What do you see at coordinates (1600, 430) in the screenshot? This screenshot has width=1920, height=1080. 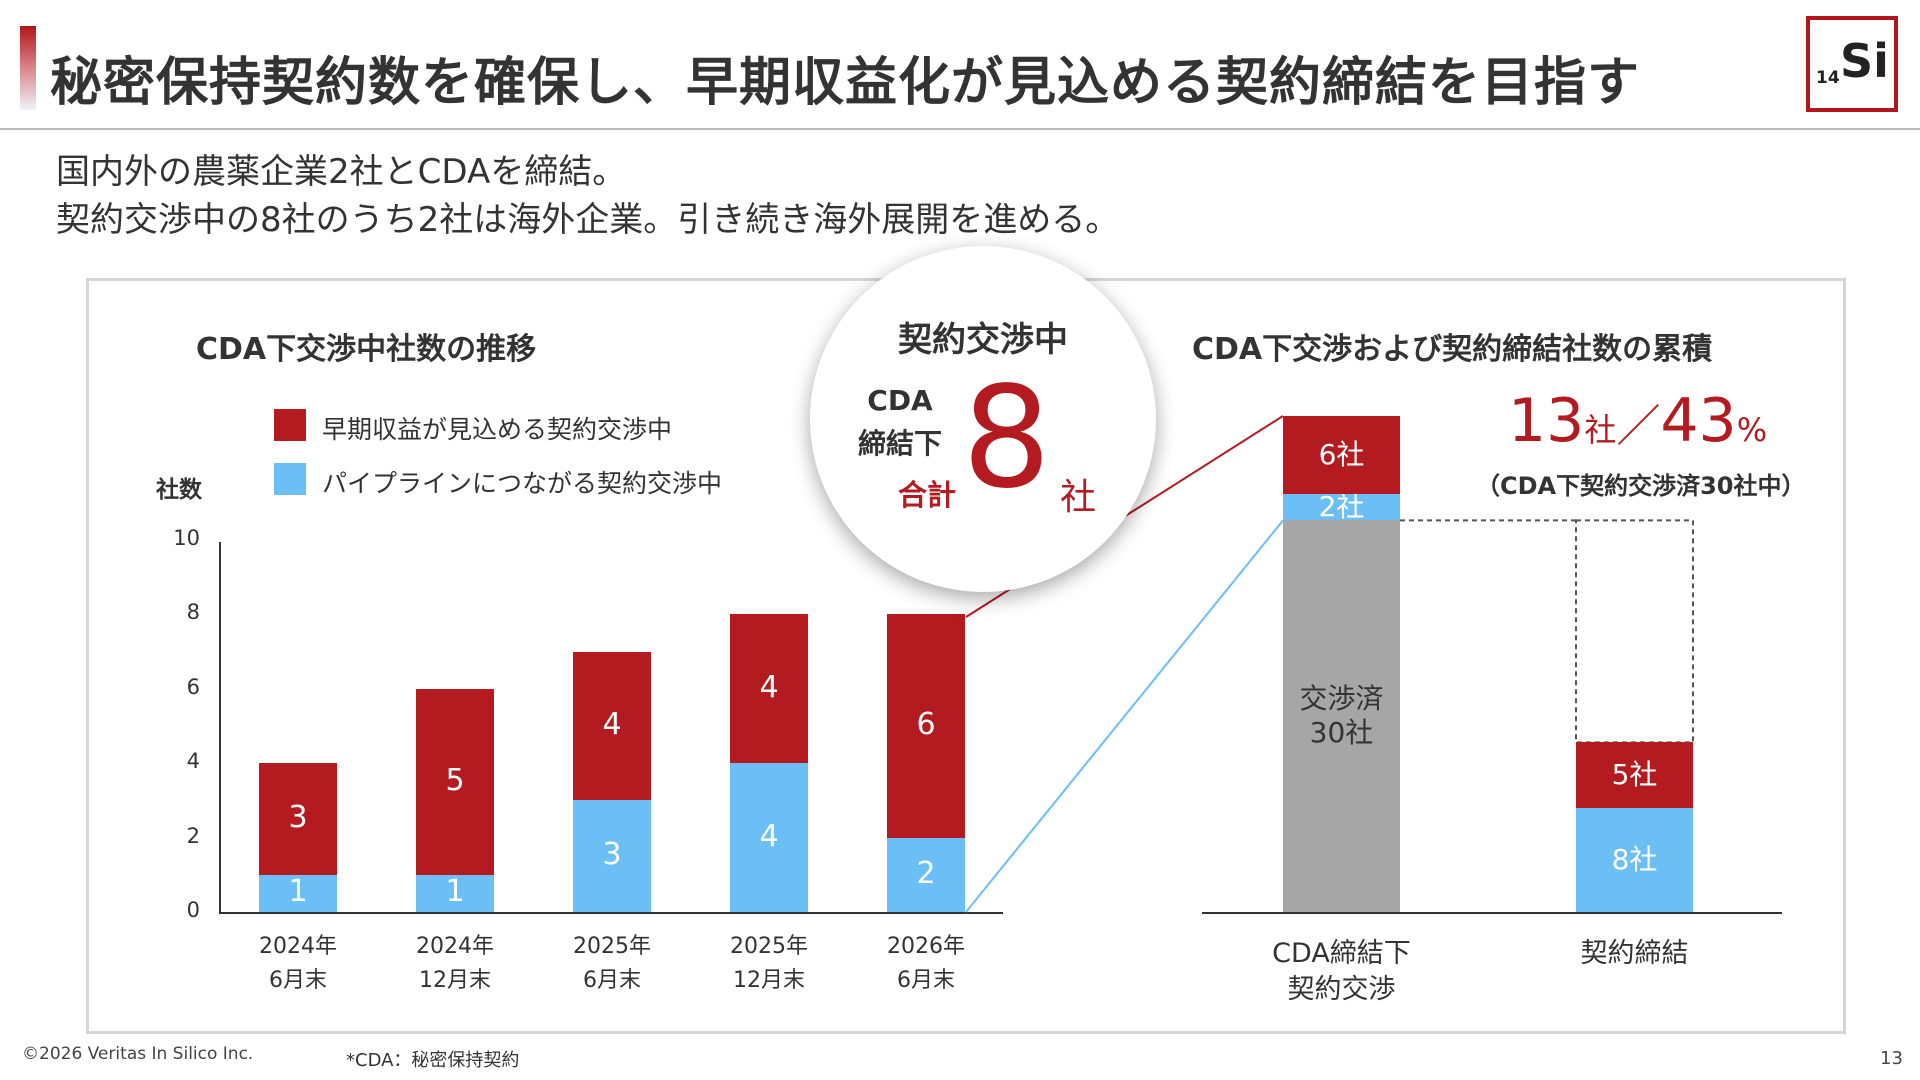 I see `summary-companies-unit: 社` at bounding box center [1600, 430].